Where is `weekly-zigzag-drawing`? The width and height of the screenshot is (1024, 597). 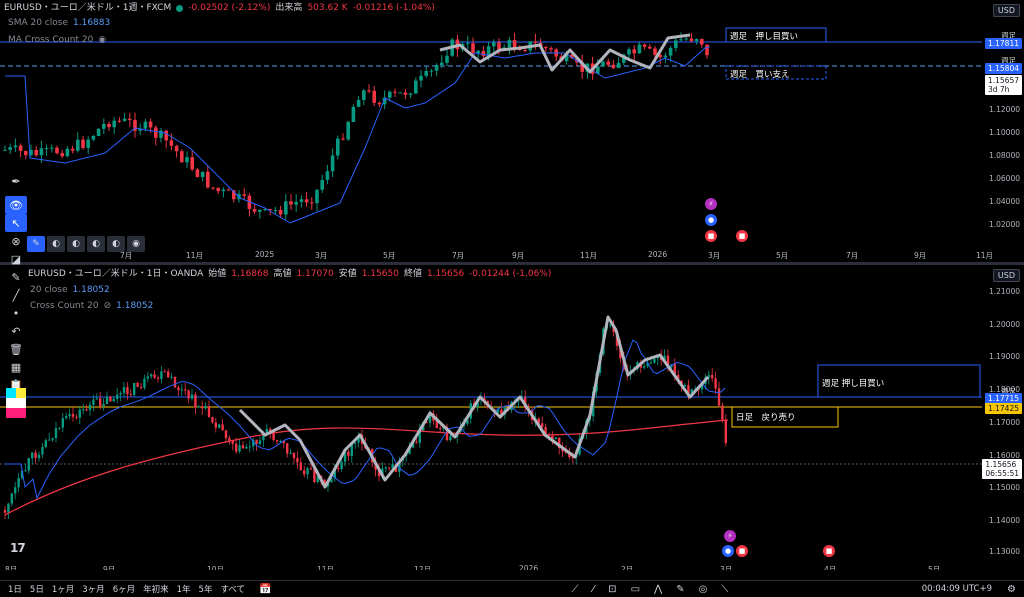
weekly-zigzag-drawing is located at coordinates (565, 53).